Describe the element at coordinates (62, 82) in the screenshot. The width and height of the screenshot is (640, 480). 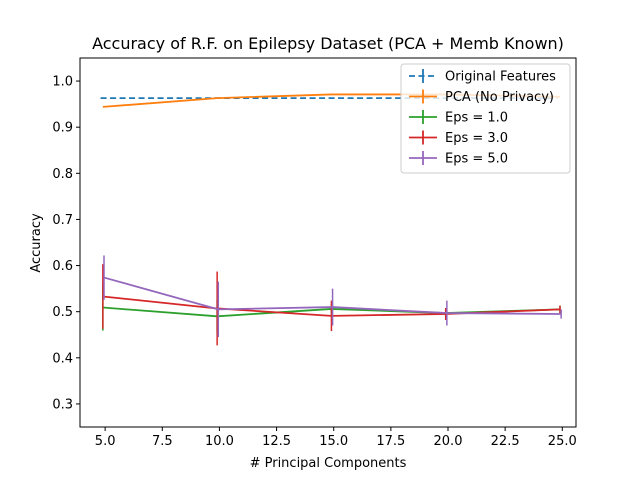
I see `y-tick-label: 1.0` at that location.